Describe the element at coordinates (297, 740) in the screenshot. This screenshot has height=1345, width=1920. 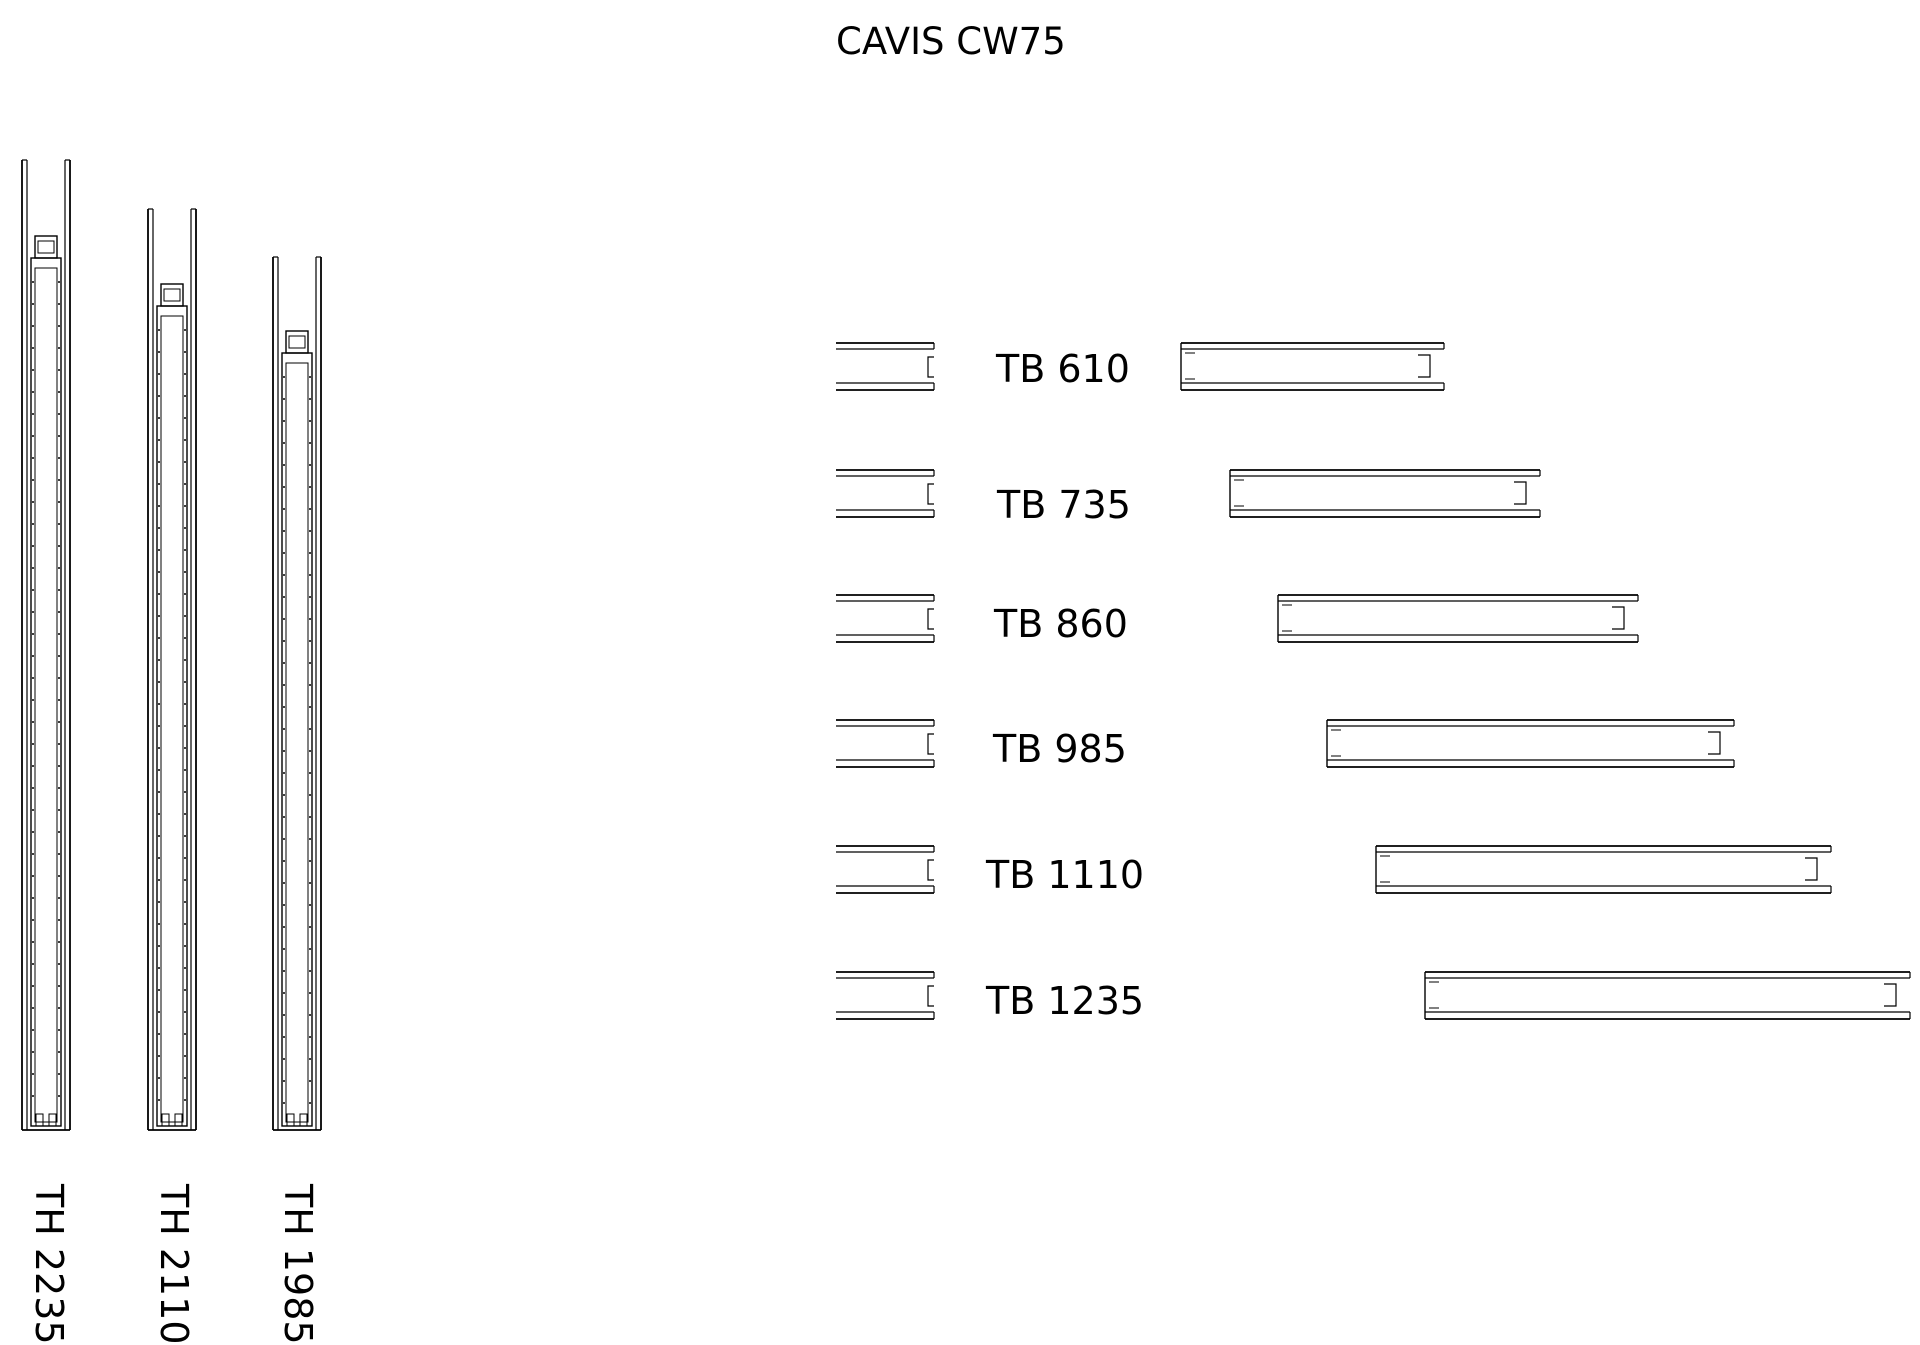
I see `th-fastener-dots` at that location.